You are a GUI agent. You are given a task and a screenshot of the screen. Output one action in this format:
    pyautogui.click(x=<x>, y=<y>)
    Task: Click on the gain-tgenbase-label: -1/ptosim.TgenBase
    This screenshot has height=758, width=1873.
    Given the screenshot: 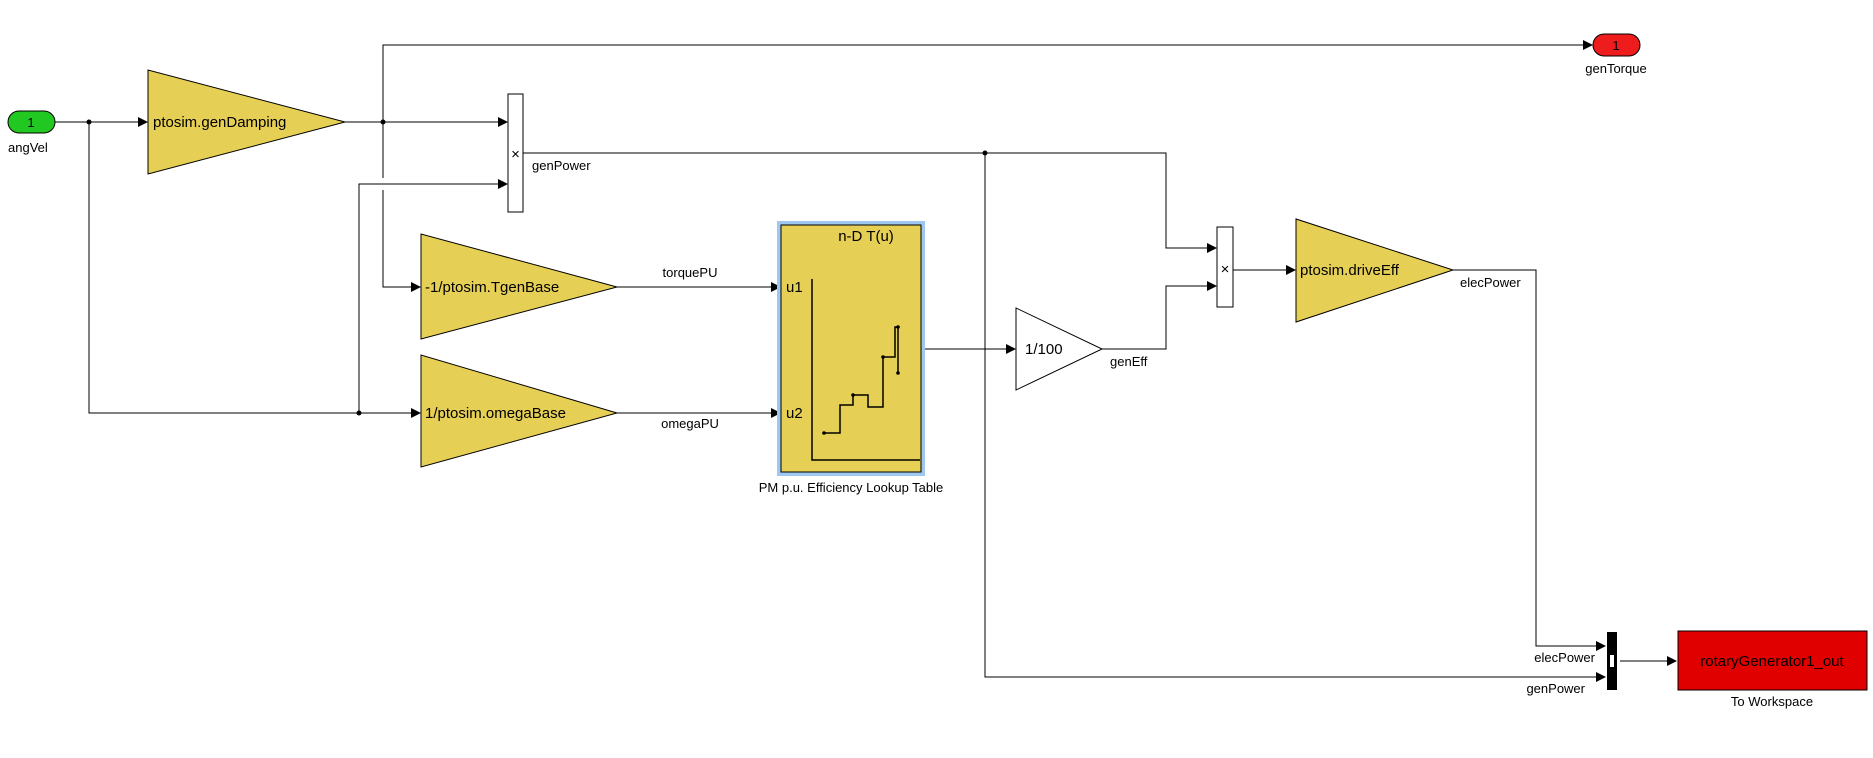 What is the action you would take?
    pyautogui.click(x=492, y=287)
    